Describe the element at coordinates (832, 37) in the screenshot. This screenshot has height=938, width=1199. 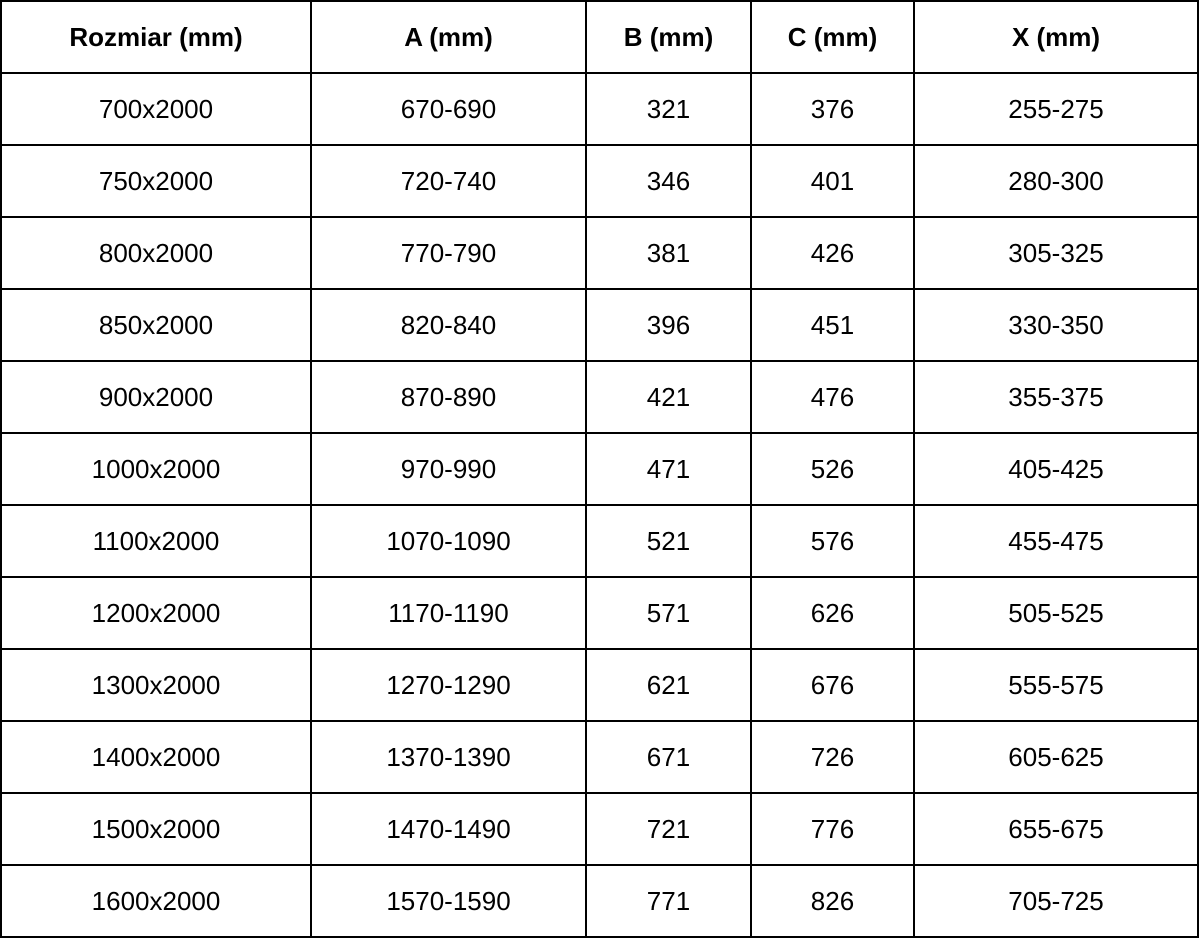
I see `column-header-c: C (mm)` at that location.